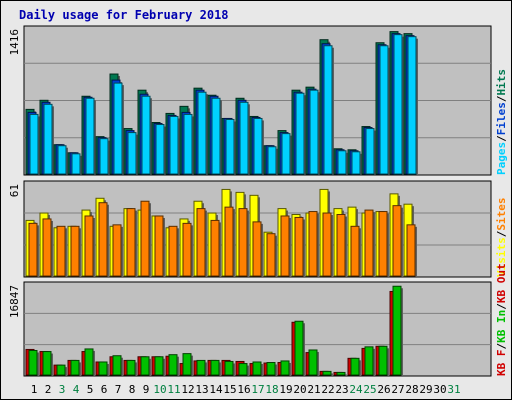  What do you see at coordinates (62, 389) in the screenshot?
I see `x-tick-label: 3` at bounding box center [62, 389].